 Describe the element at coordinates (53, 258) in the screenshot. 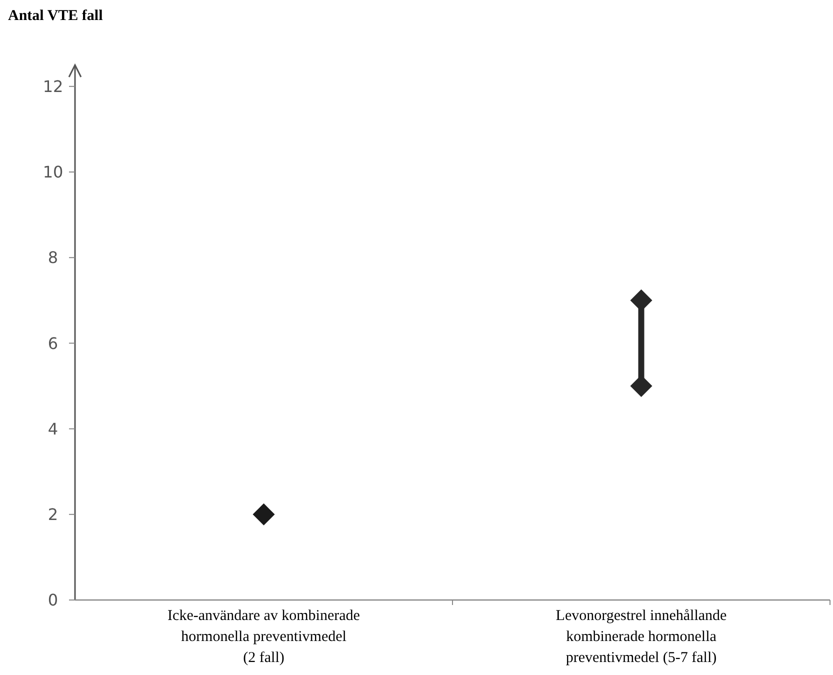

I see `y-tick-label: 8` at that location.